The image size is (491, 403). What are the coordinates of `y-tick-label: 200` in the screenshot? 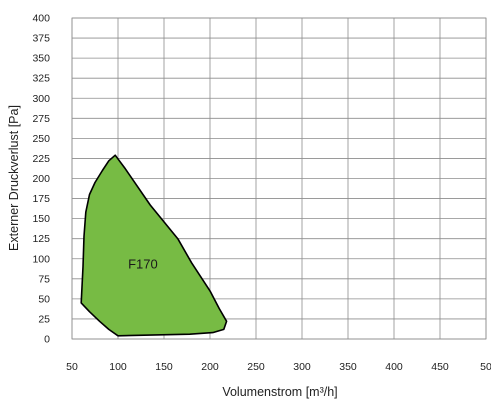 It's located at (41, 179).